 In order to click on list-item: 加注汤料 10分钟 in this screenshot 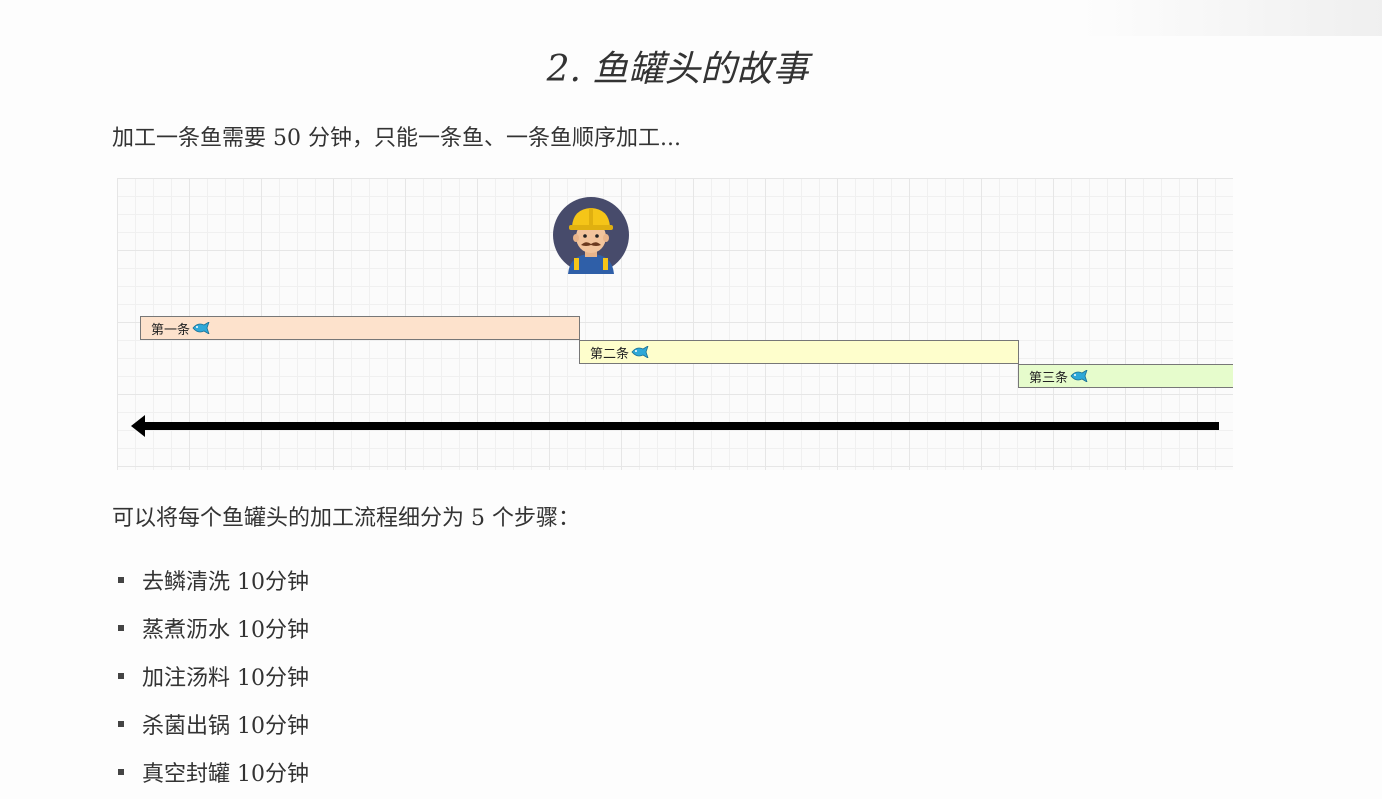, I will do `click(213, 676)`.